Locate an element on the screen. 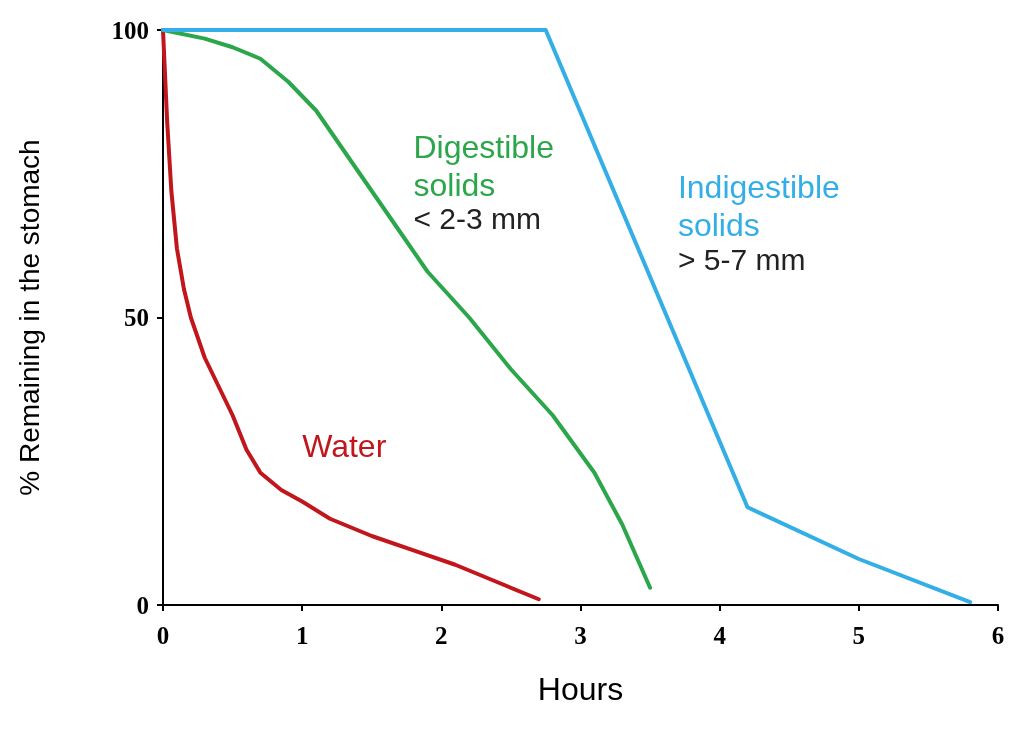 The width and height of the screenshot is (1014, 733). series-label: Water is located at coordinates (344, 445).